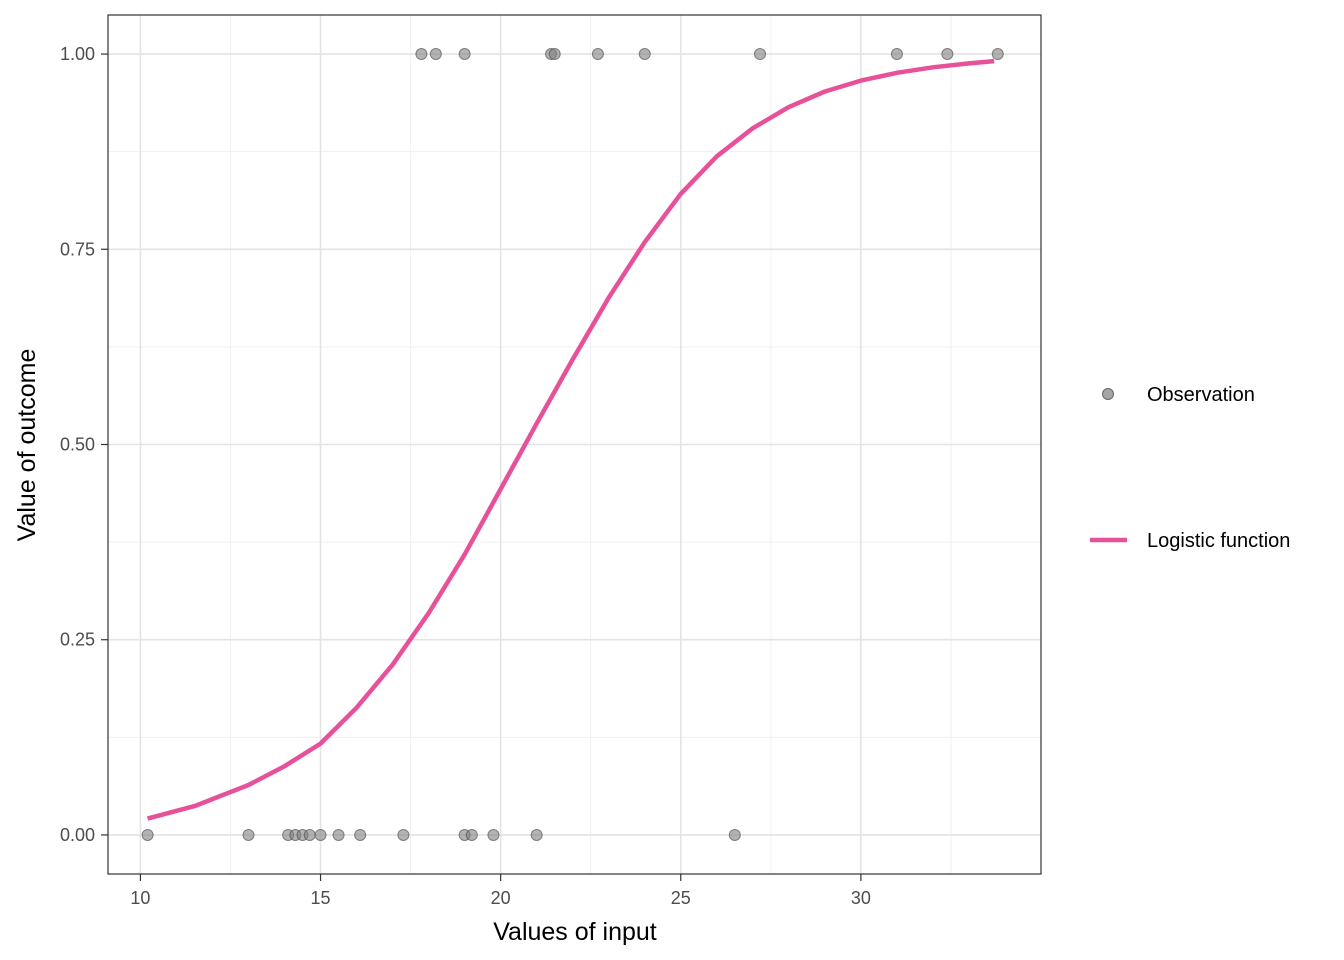 The image size is (1344, 960). What do you see at coordinates (77, 54) in the screenshot?
I see `y-tick-label: 1.00` at bounding box center [77, 54].